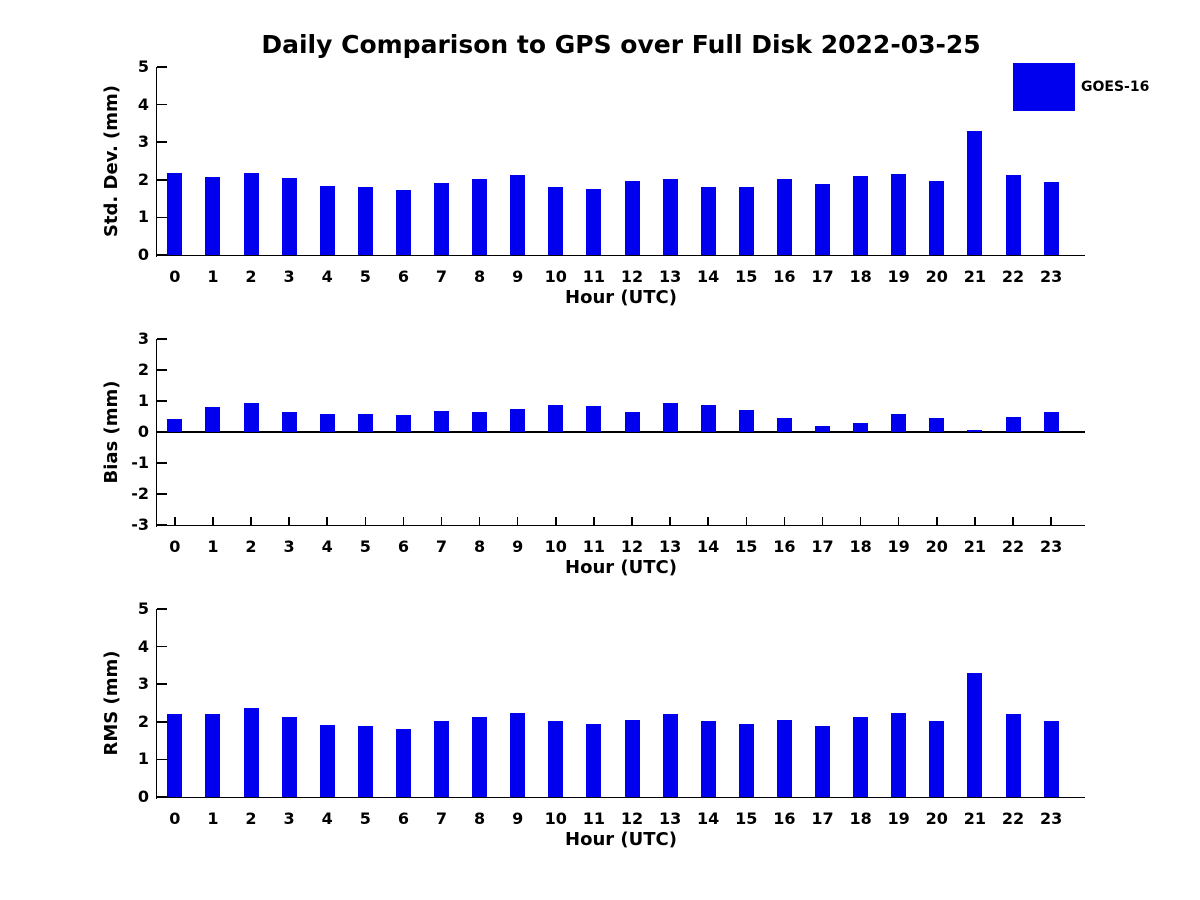 The image size is (1200, 900). Describe the element at coordinates (975, 818) in the screenshot. I see `x-tick-label: 21` at that location.